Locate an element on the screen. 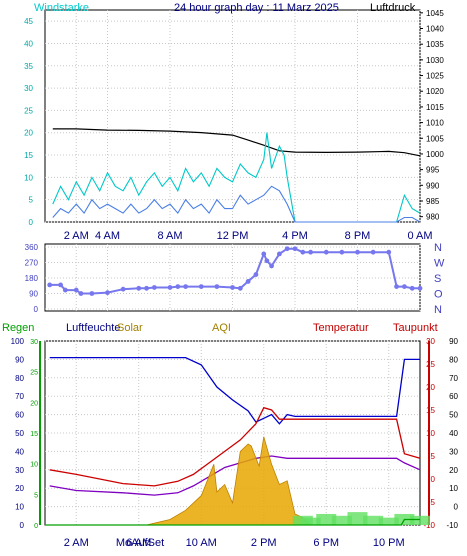 This screenshot has width=467, height=556. chart-title: 24 hour graph day : 11 Marz 2025 is located at coordinates (256, 8).